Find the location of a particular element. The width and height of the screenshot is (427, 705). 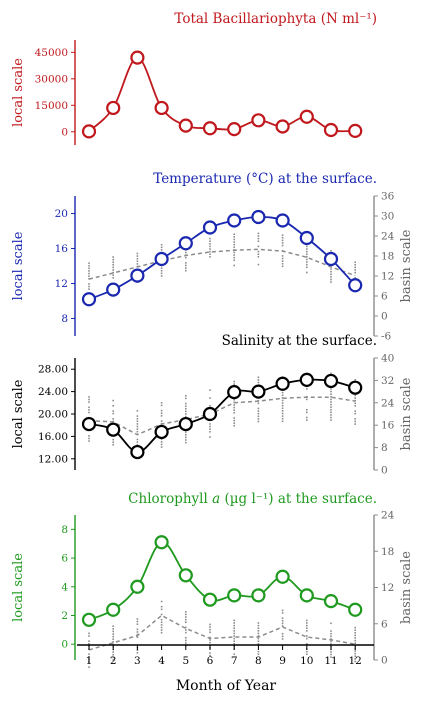

shared-x-axis: Month of Year 1 2 3 4 5 6 7 8 9 10 11 12 is located at coordinates (225, 669).